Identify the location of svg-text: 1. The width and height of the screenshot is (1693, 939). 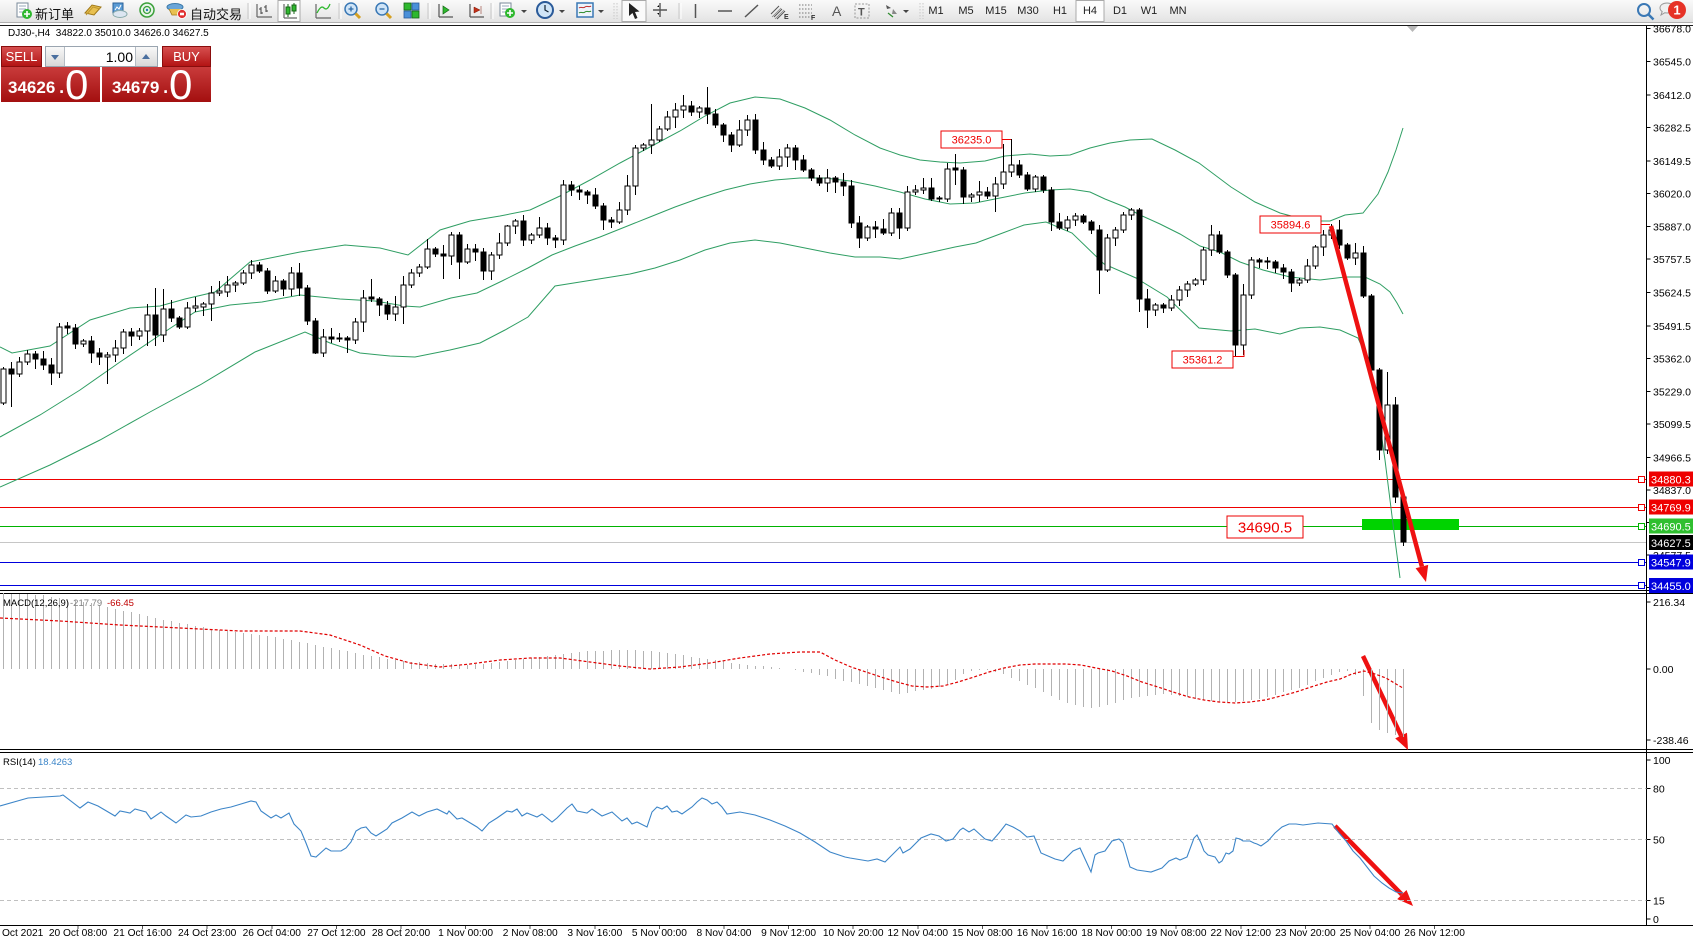
(1676, 10).